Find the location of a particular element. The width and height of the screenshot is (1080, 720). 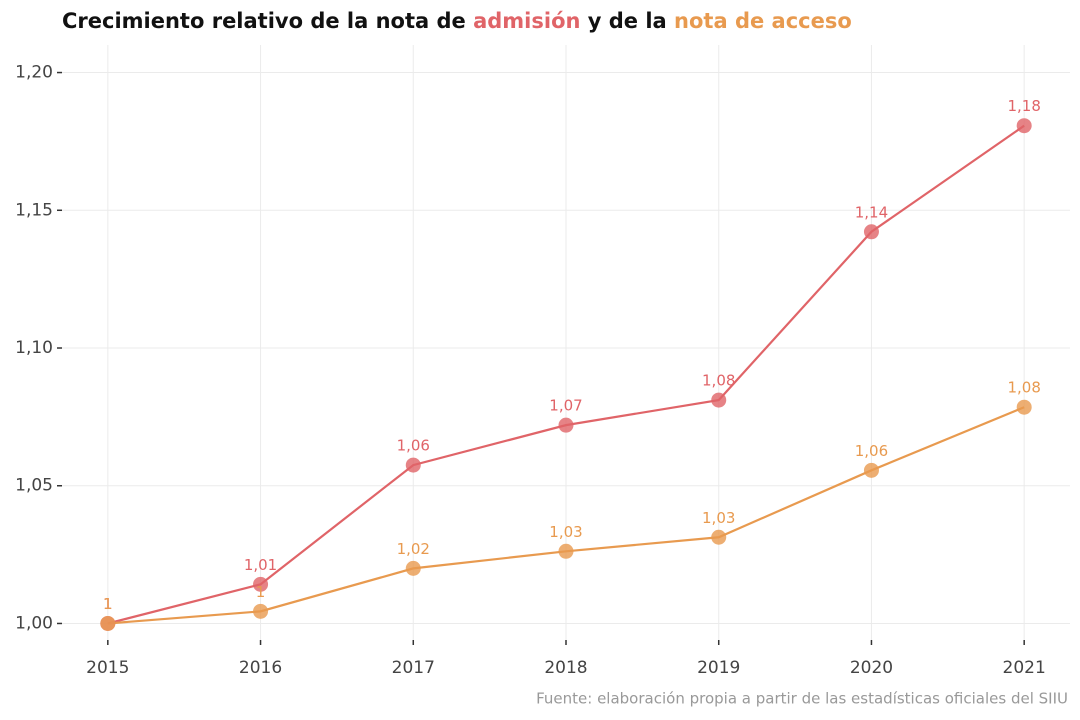

data-label: 1,14 is located at coordinates (871, 212).